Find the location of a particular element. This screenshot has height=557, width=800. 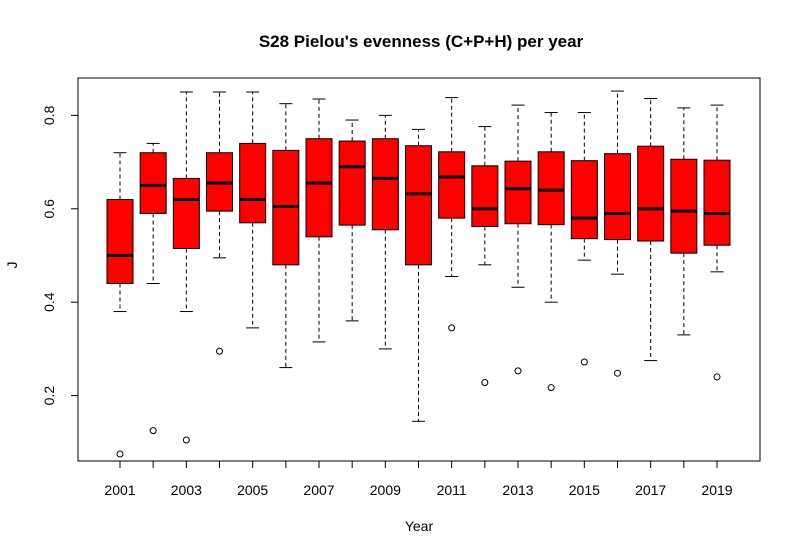

box-2011 is located at coordinates (452, 214).